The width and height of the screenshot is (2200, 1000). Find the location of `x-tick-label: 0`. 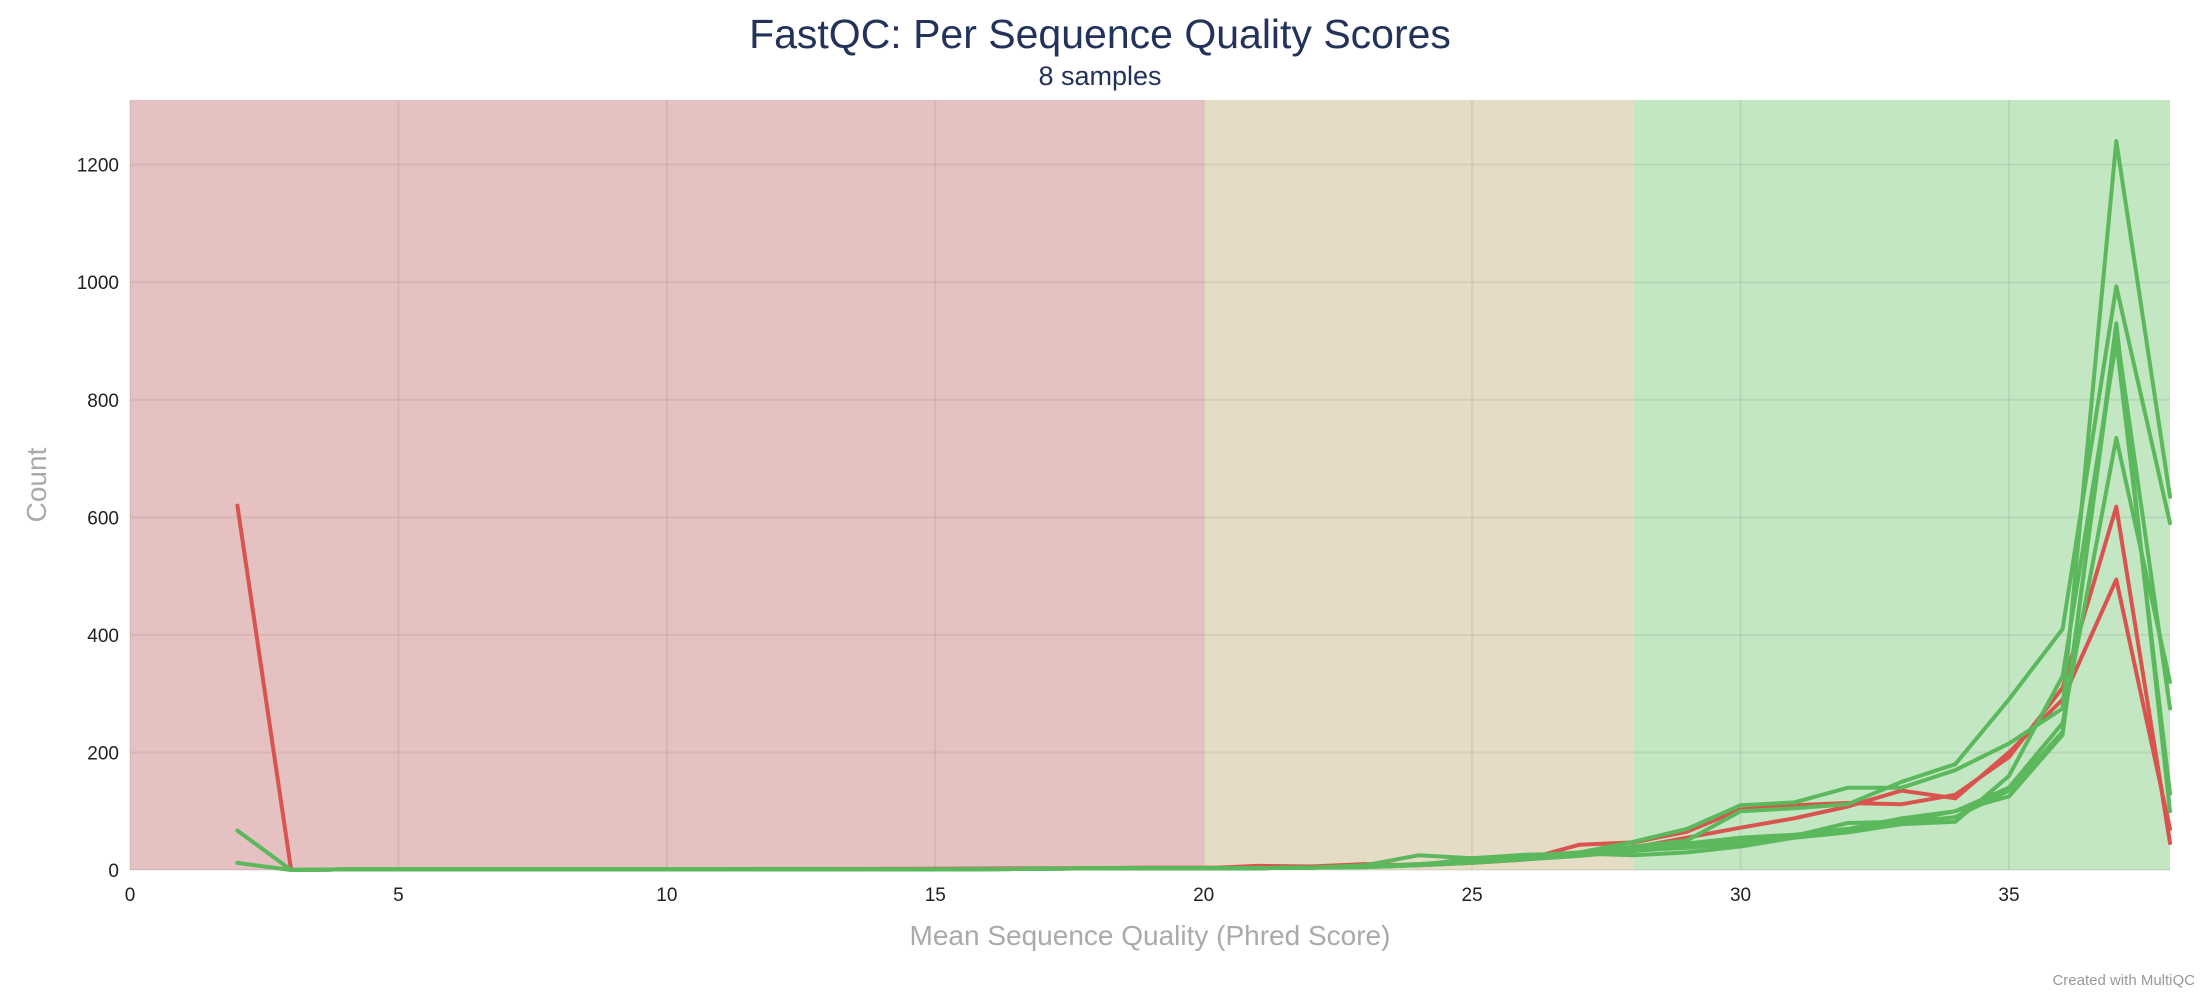

x-tick-label: 0 is located at coordinates (130, 895).